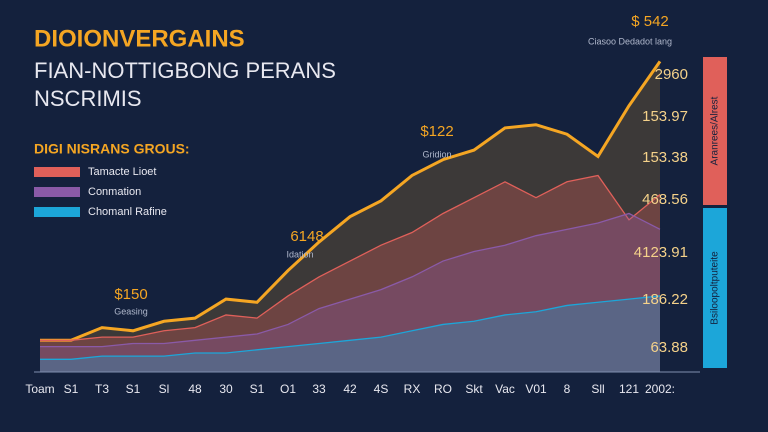  What do you see at coordinates (127, 212) in the screenshot?
I see `legend-label: Chomanl Rafine` at bounding box center [127, 212].